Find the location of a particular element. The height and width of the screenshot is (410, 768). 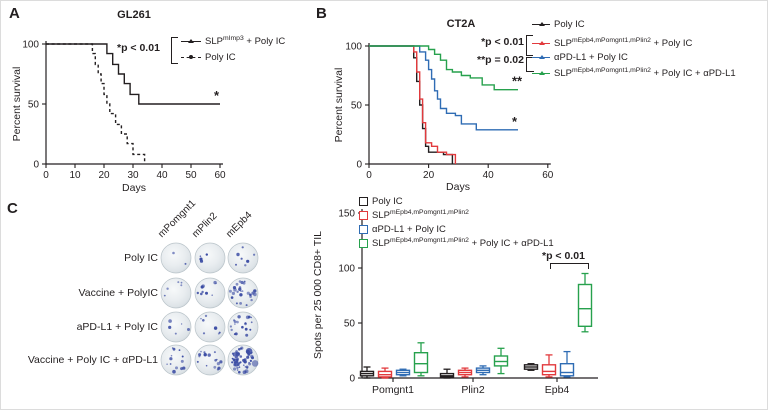

panel-b-title: CT2A is located at coordinates (461, 24).